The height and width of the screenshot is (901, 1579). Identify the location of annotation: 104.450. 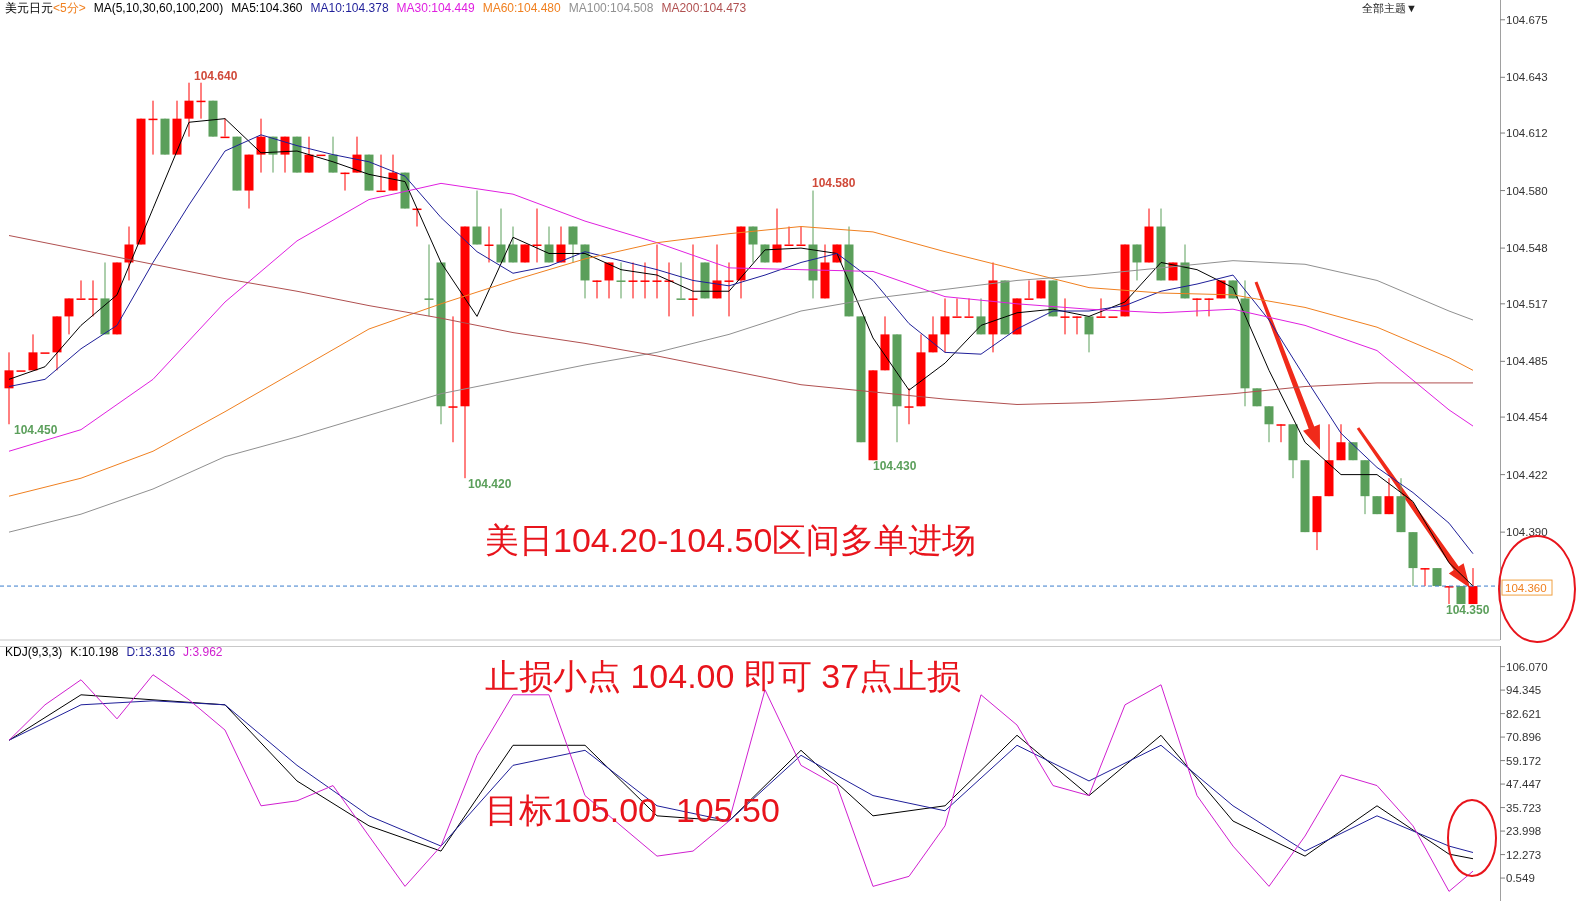
(36, 430).